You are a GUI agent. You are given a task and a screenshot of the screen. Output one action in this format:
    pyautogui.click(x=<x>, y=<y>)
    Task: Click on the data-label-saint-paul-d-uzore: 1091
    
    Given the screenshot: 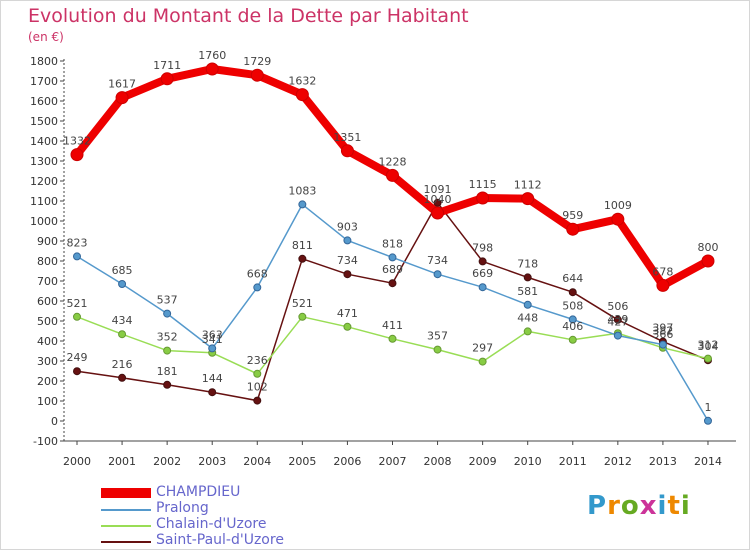 What is the action you would take?
    pyautogui.click(x=438, y=189)
    